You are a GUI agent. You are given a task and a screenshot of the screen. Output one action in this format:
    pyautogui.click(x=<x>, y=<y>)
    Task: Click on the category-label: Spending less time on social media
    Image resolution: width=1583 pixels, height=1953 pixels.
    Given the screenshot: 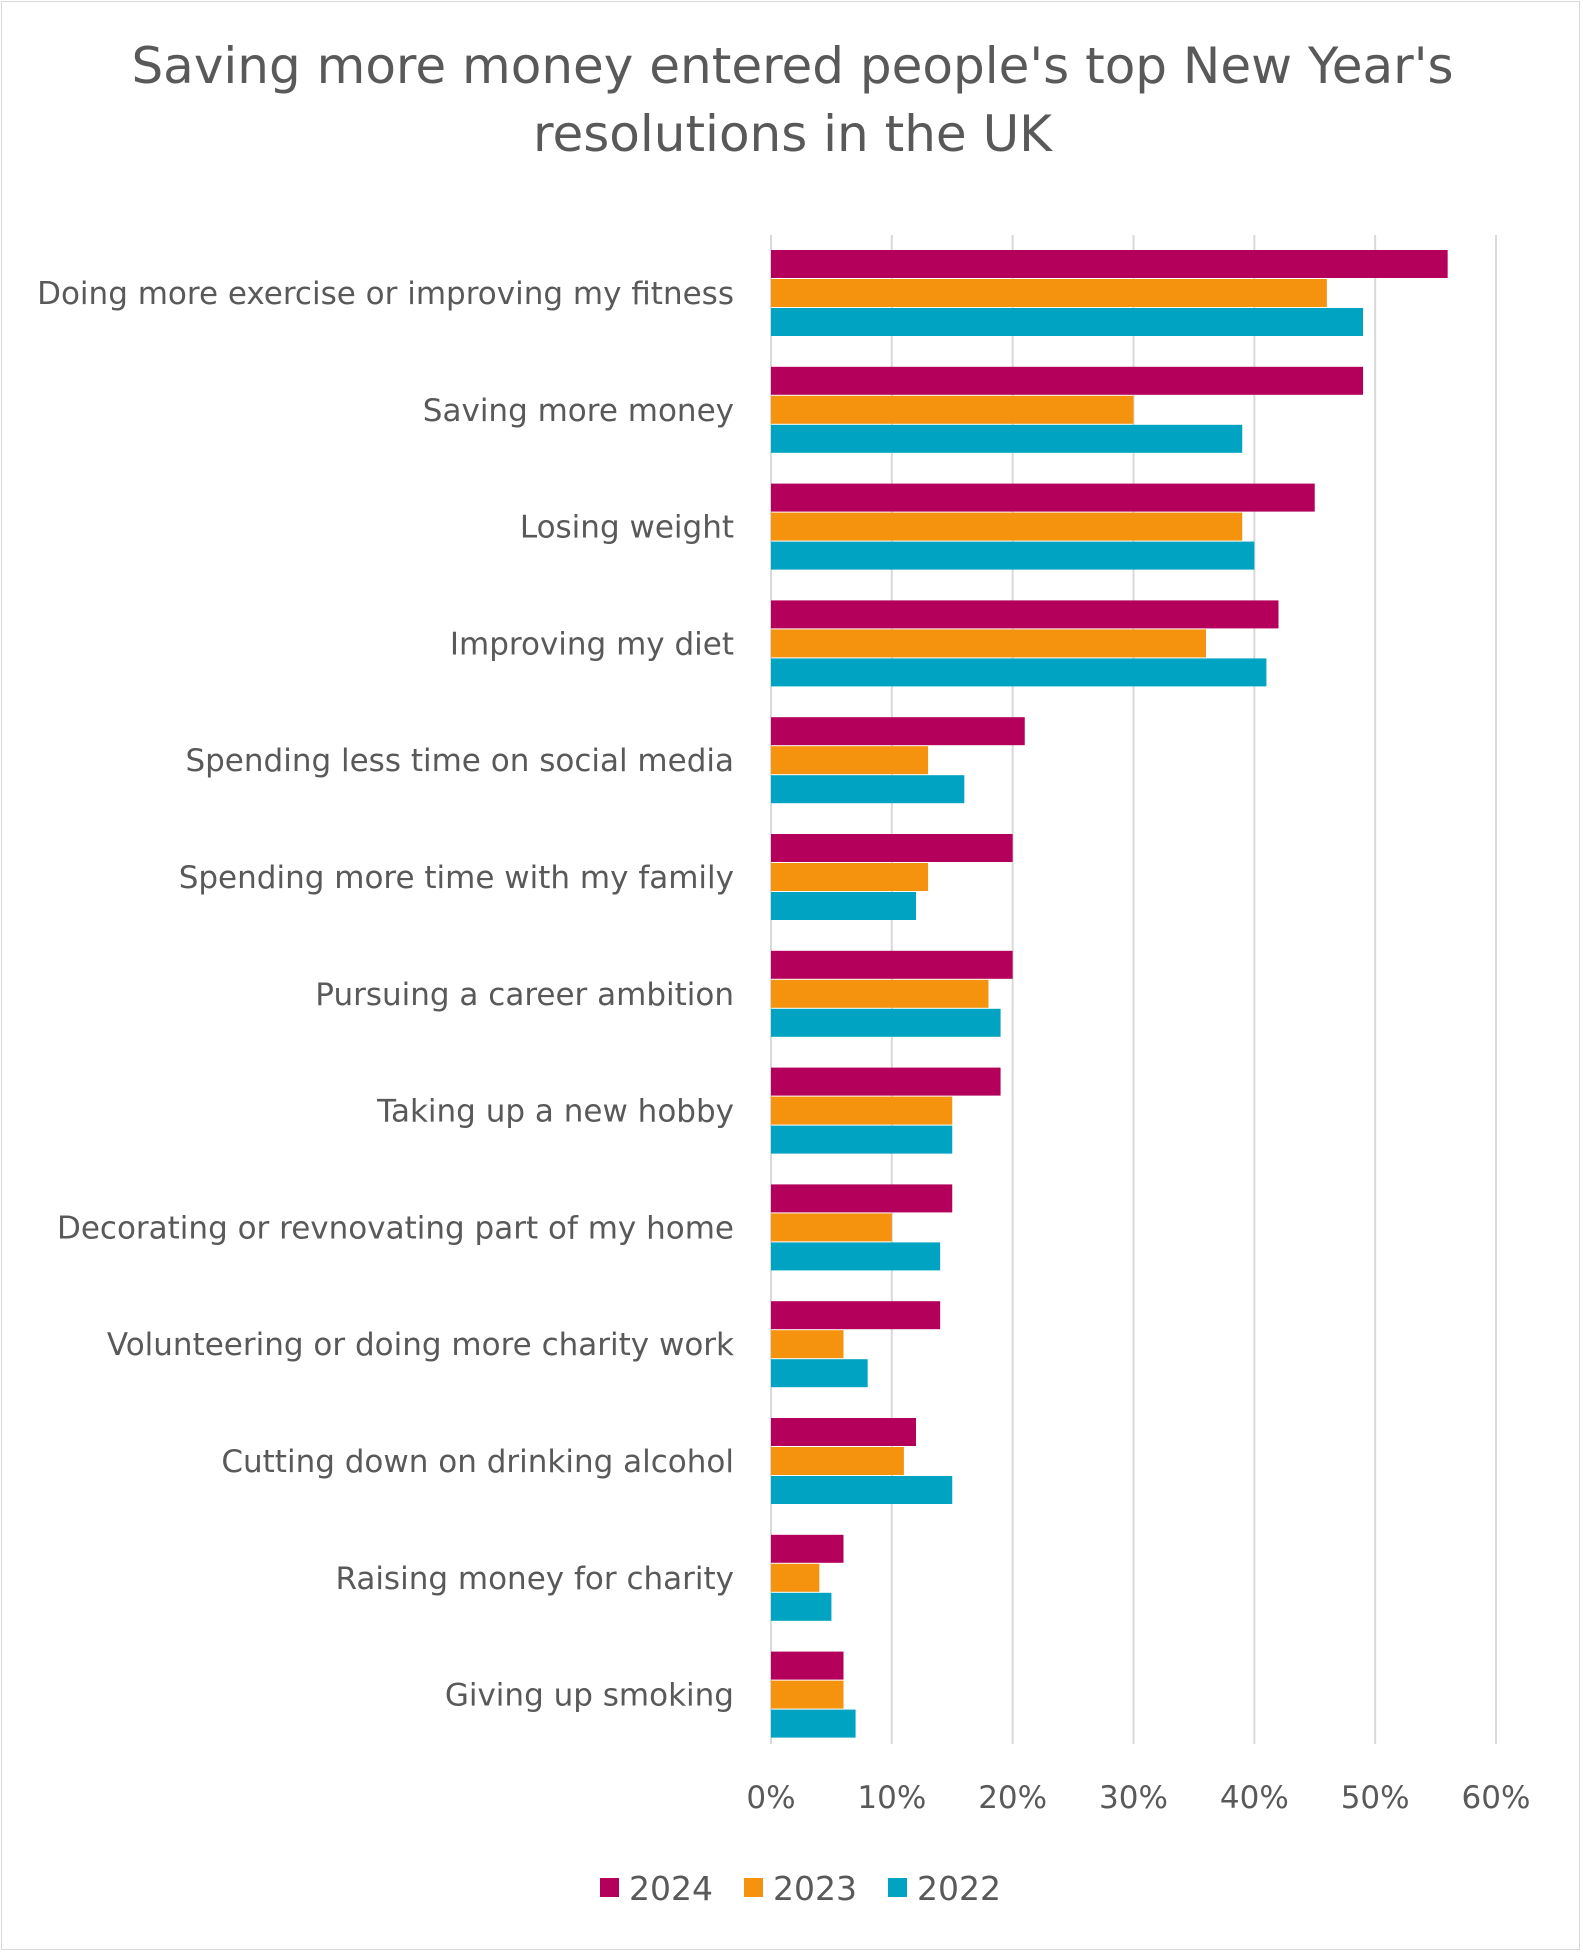 What is the action you would take?
    pyautogui.click(x=459, y=761)
    